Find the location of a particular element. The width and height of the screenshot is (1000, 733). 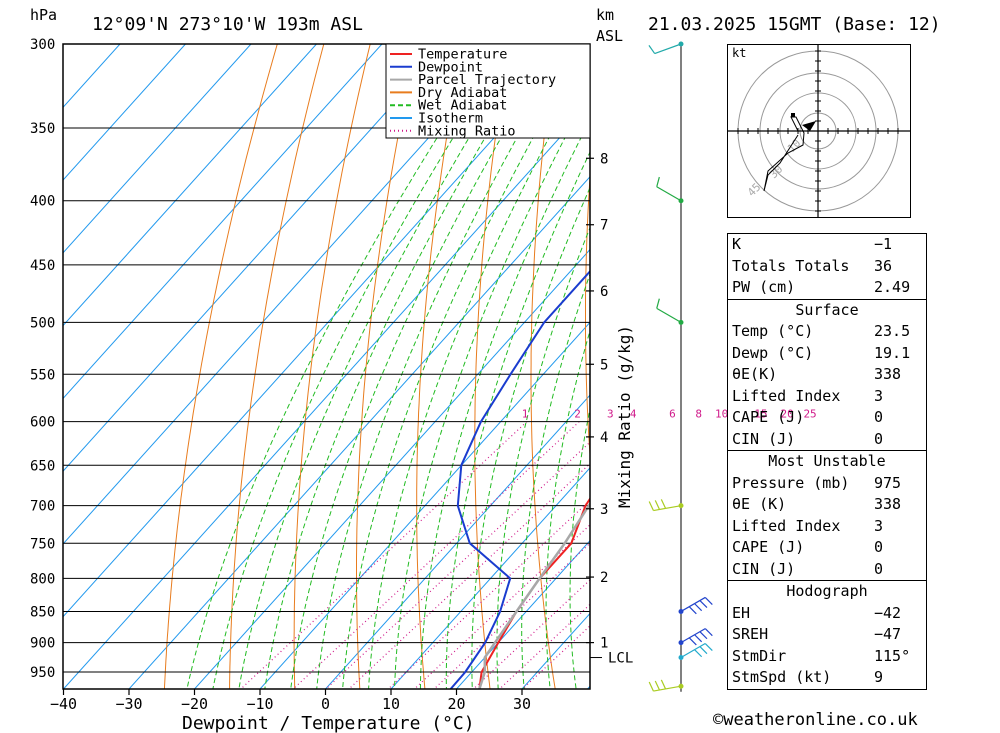

profile-parcel-trajectory is located at coordinates (534, 595).